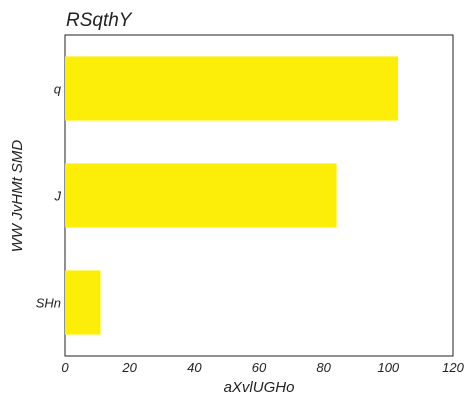 Image resolution: width=476 pixels, height=408 pixels. What do you see at coordinates (83, 302) in the screenshot?
I see `bar-SHn` at bounding box center [83, 302].